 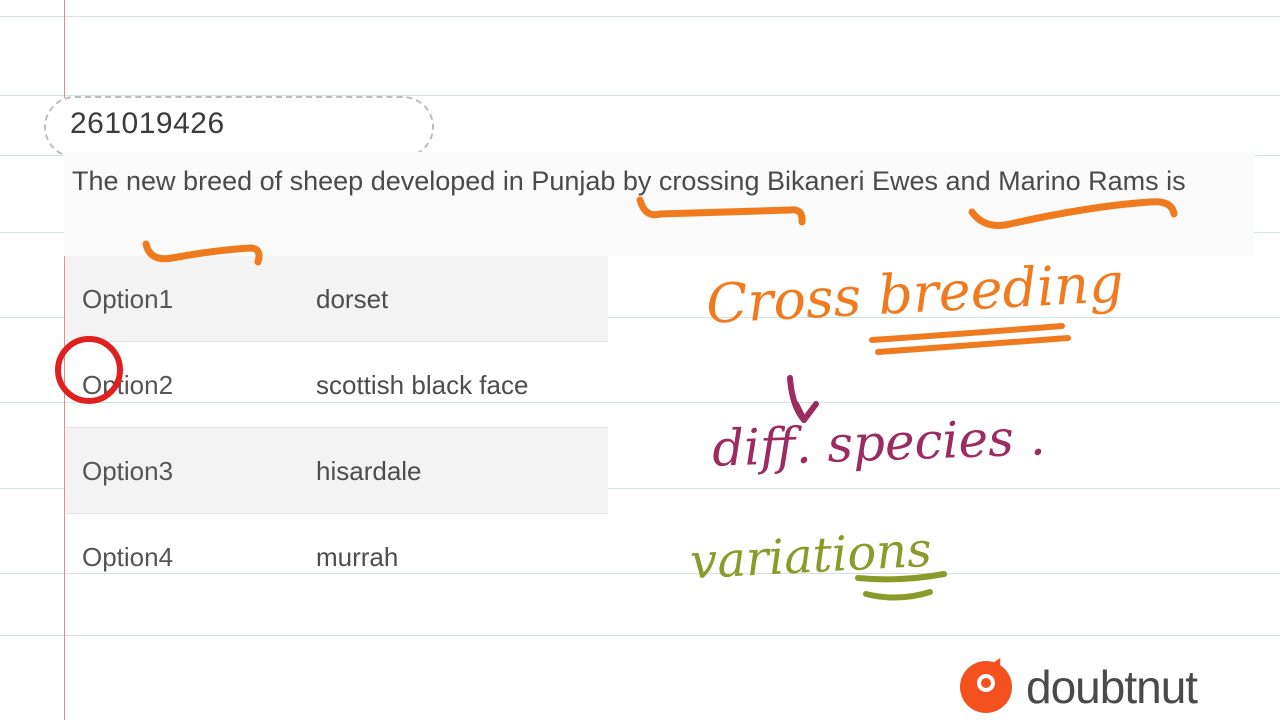 I want to click on table-row: Option1 dorset, so click(x=337, y=299).